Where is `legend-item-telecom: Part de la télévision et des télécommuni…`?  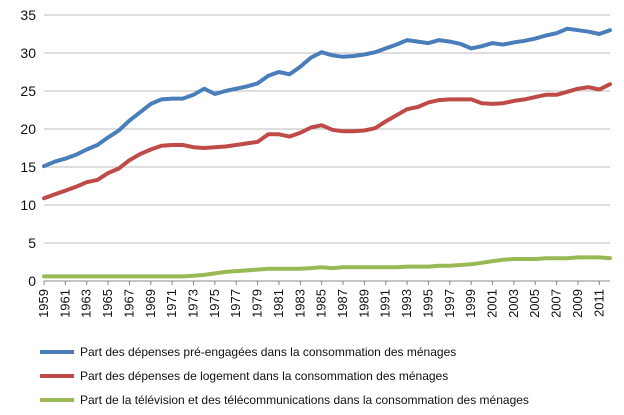 legend-item-telecom: Part de la télévision et des télécommuni… is located at coordinates (284, 400).